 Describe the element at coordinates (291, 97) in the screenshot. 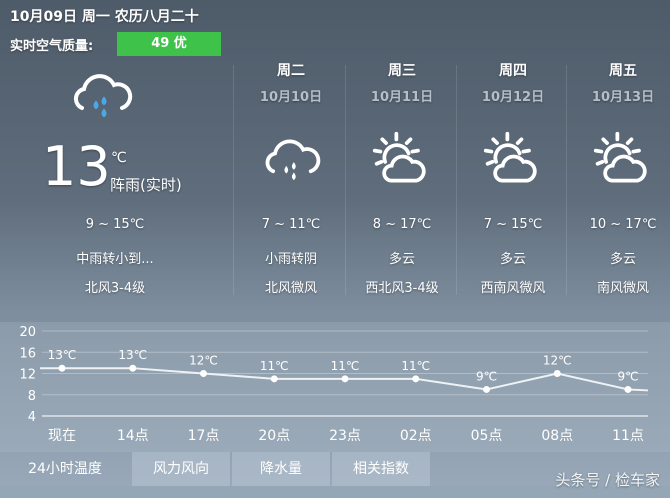

I see `date: 10月10日` at that location.